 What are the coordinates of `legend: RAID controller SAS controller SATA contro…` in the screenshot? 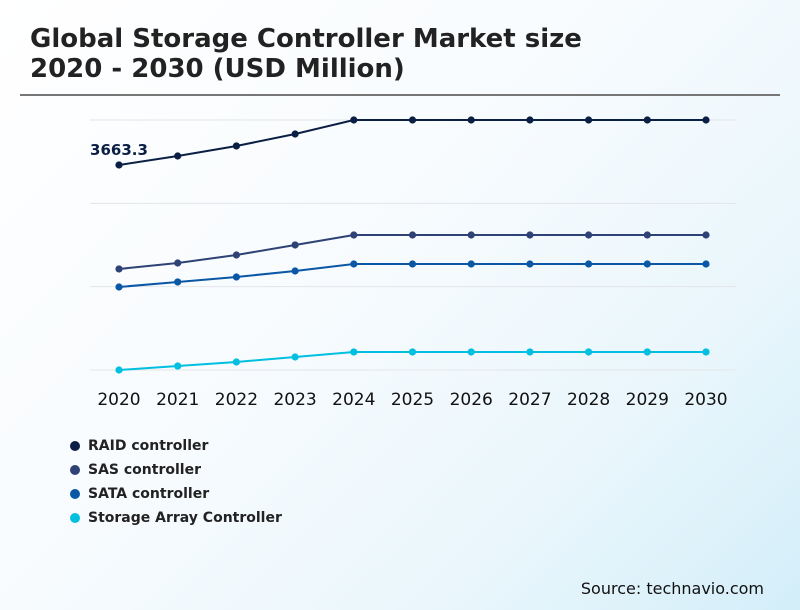 It's located at (176, 482).